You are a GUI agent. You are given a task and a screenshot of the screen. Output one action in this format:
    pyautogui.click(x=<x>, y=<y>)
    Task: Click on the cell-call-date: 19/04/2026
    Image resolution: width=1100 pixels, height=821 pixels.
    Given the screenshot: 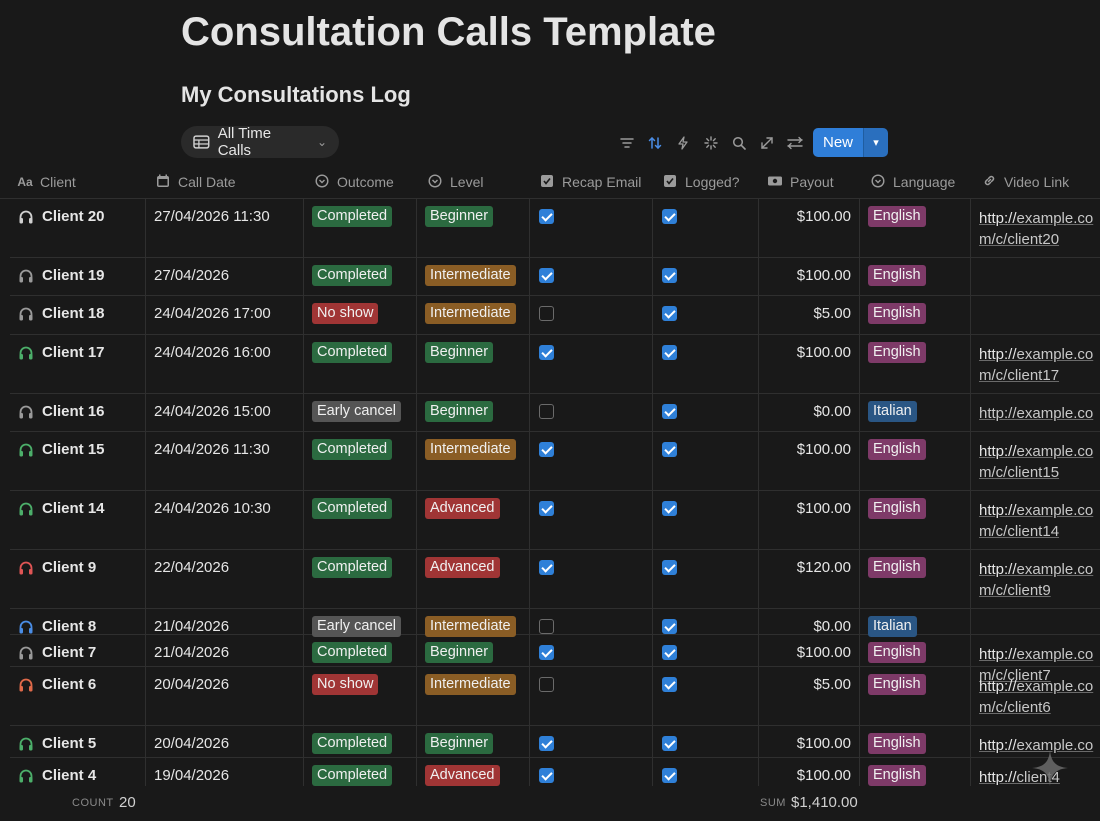 What is the action you would take?
    pyautogui.click(x=225, y=771)
    